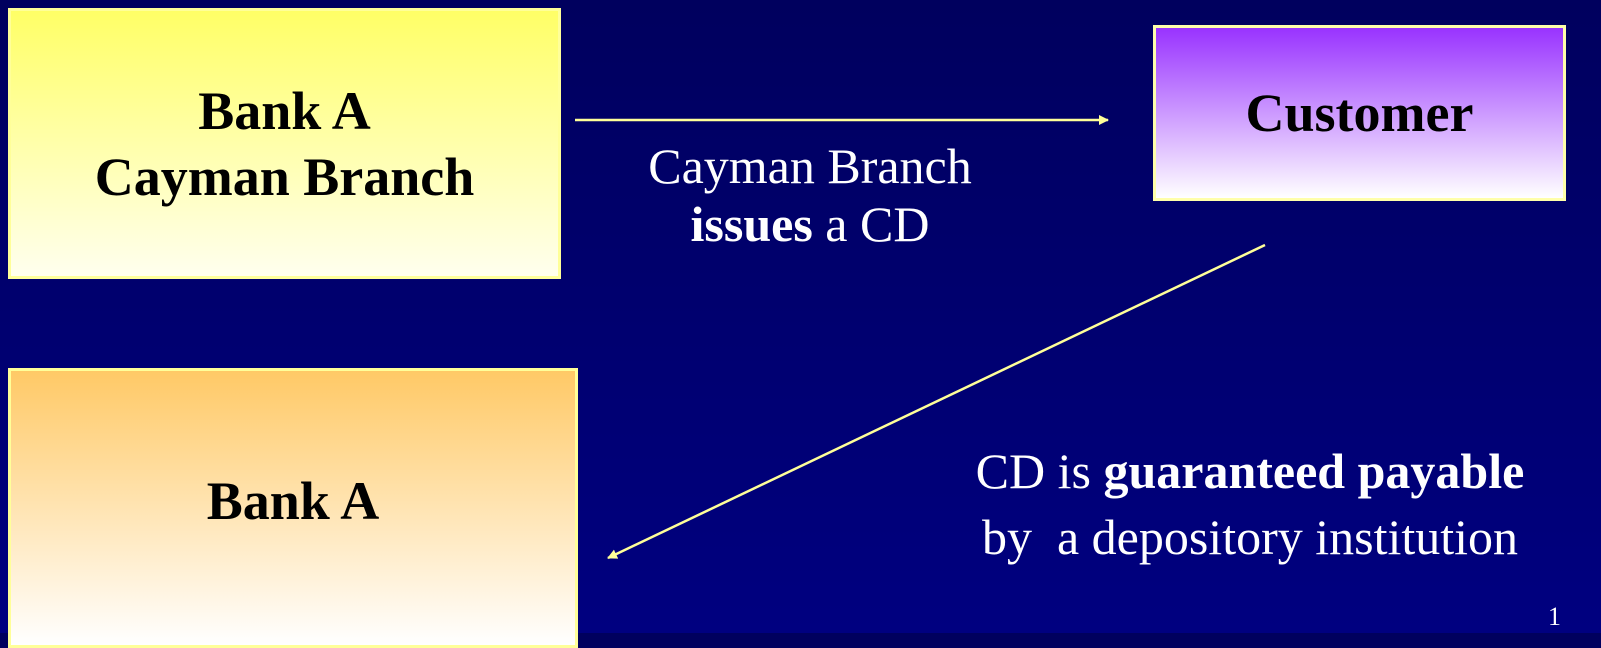  I want to click on node-label: Customer, so click(1359, 113).